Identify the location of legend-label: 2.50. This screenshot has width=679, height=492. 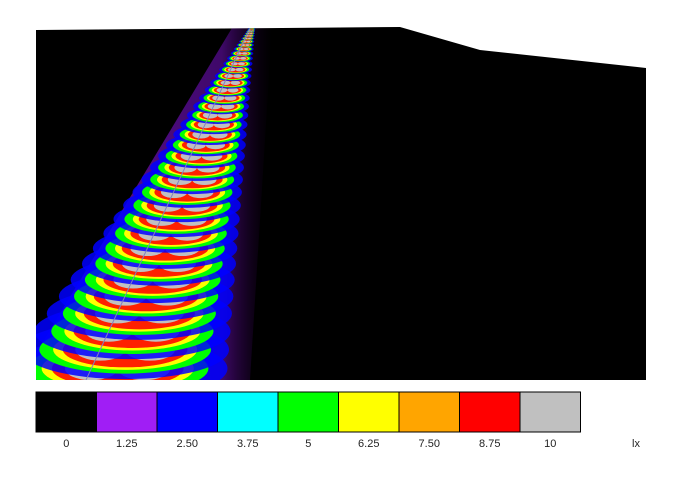
(187, 444).